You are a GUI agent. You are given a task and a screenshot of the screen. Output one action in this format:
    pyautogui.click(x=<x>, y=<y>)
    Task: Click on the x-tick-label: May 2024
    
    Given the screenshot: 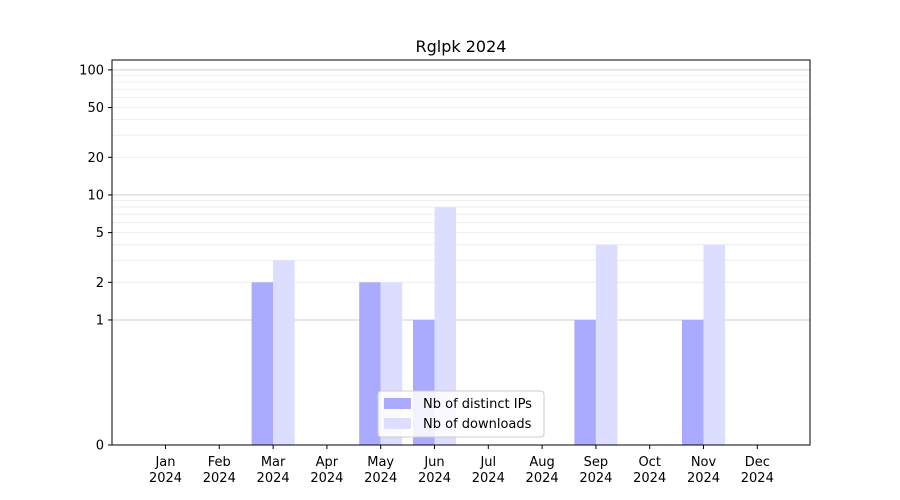 What is the action you would take?
    pyautogui.click(x=380, y=470)
    